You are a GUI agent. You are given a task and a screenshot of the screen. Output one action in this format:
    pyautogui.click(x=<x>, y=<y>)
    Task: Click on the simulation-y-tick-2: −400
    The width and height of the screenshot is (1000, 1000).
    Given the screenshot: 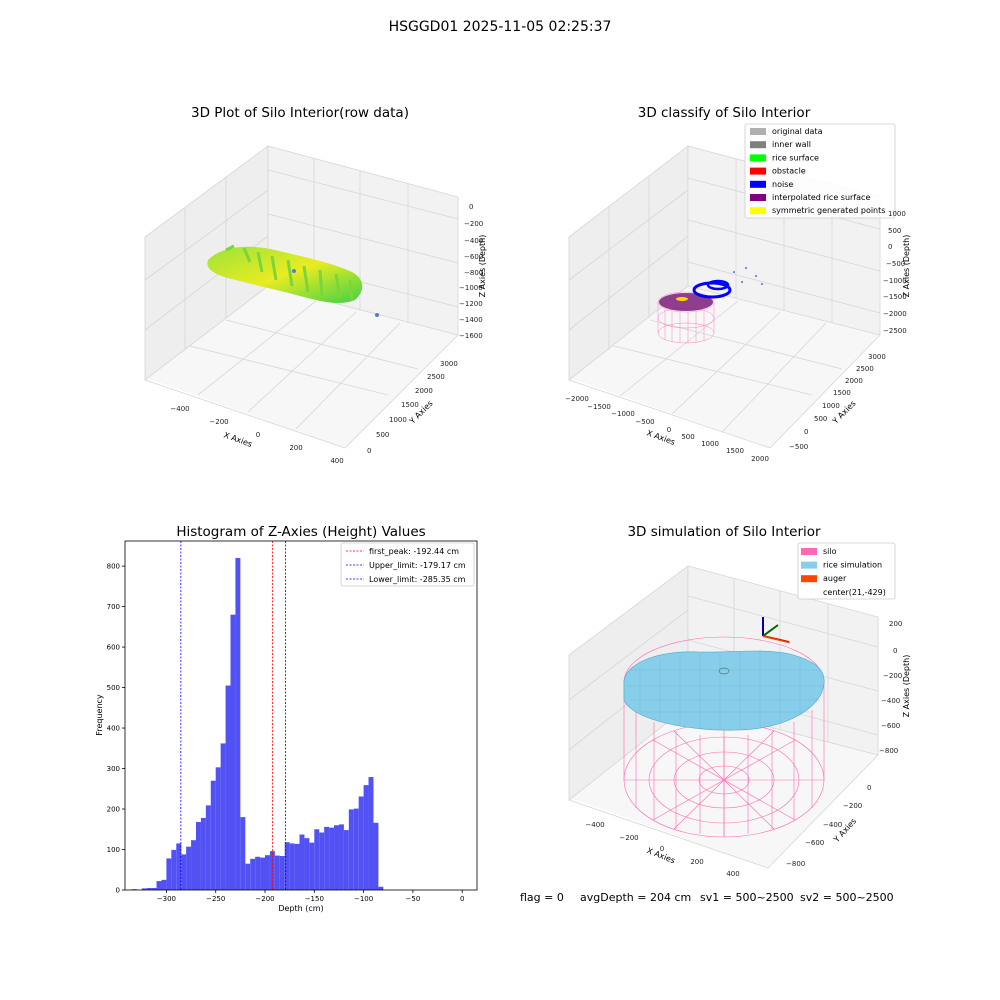 What is the action you would take?
    pyautogui.click(x=832, y=825)
    